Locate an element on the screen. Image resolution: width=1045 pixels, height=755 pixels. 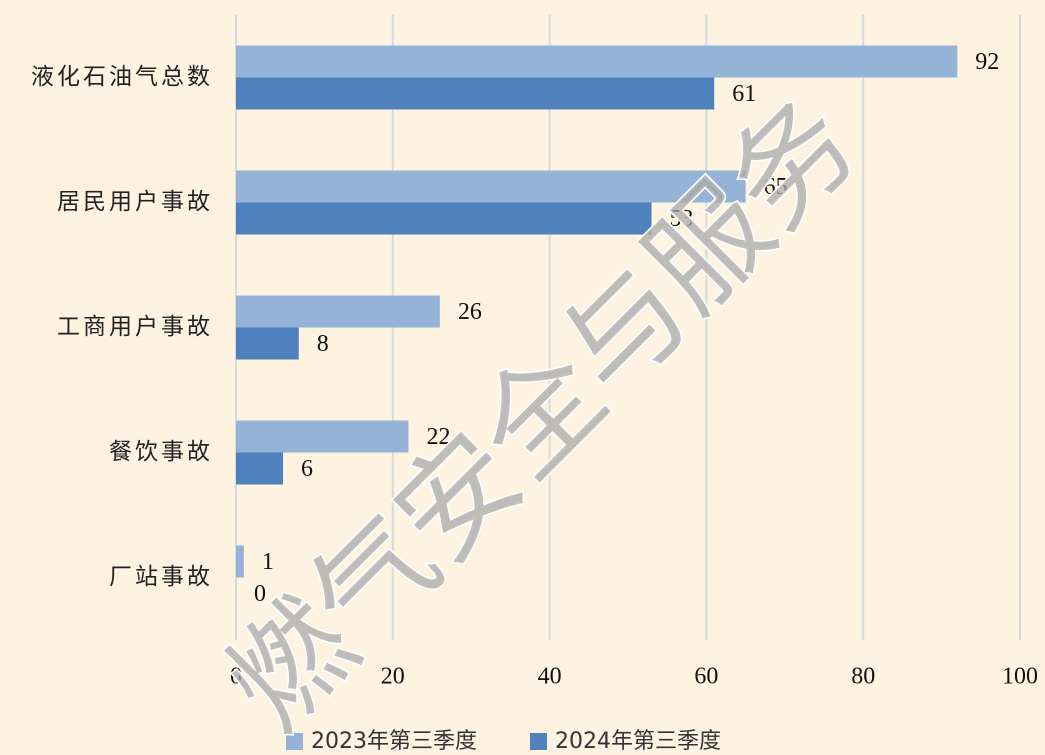
data-label: 1 is located at coordinates (268, 562).